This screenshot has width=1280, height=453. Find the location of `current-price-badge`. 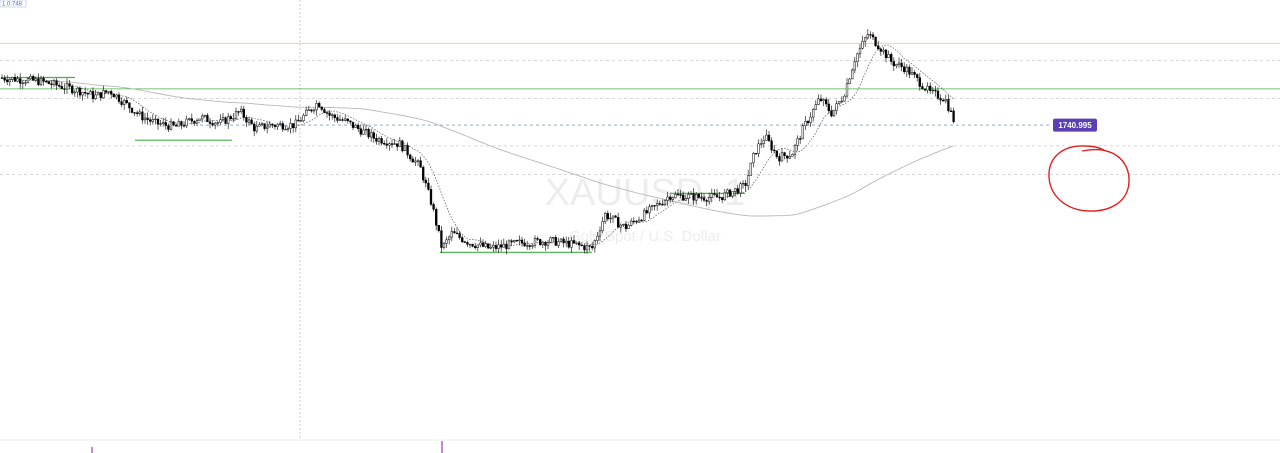

current-price-badge is located at coordinates (1075, 125).